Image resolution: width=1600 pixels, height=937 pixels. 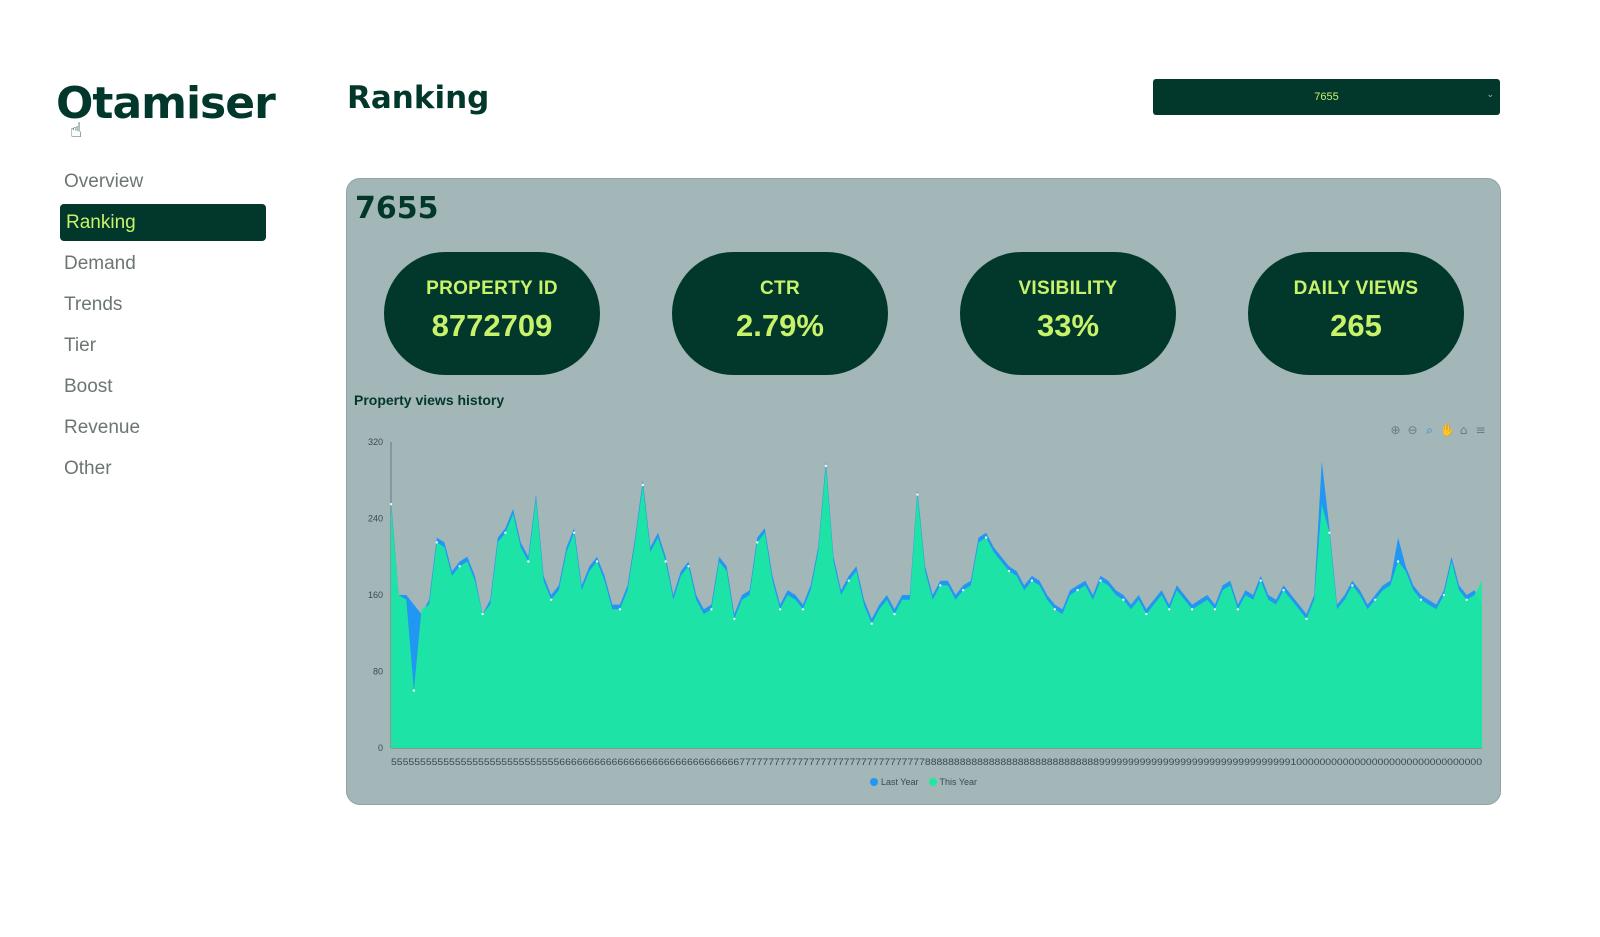 What do you see at coordinates (1412, 430) in the screenshot?
I see `zoom-out-icon: ⊖` at bounding box center [1412, 430].